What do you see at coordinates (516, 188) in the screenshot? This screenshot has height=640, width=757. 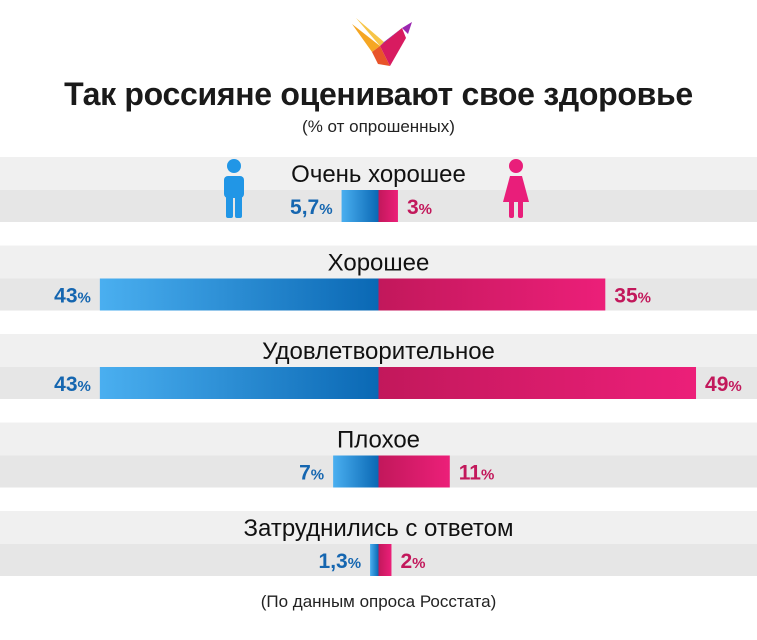 I see `woman-icon` at bounding box center [516, 188].